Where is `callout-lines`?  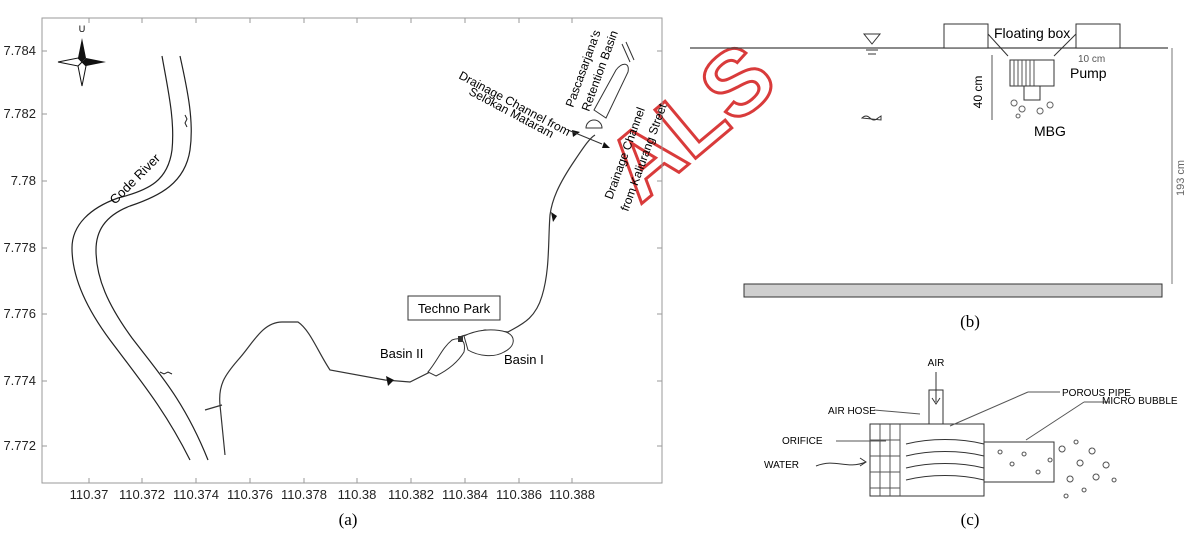 callout-lines is located at coordinates (973, 416).